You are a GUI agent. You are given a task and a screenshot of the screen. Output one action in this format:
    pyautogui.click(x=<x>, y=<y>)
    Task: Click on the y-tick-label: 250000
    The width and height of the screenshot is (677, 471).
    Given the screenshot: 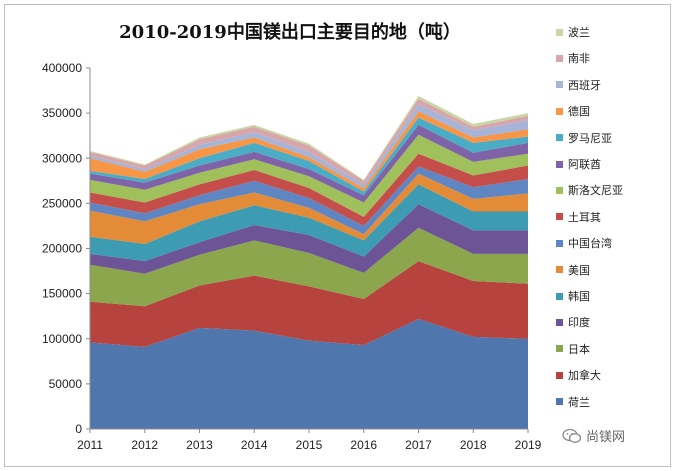 What is the action you would take?
    pyautogui.click(x=62, y=203)
    